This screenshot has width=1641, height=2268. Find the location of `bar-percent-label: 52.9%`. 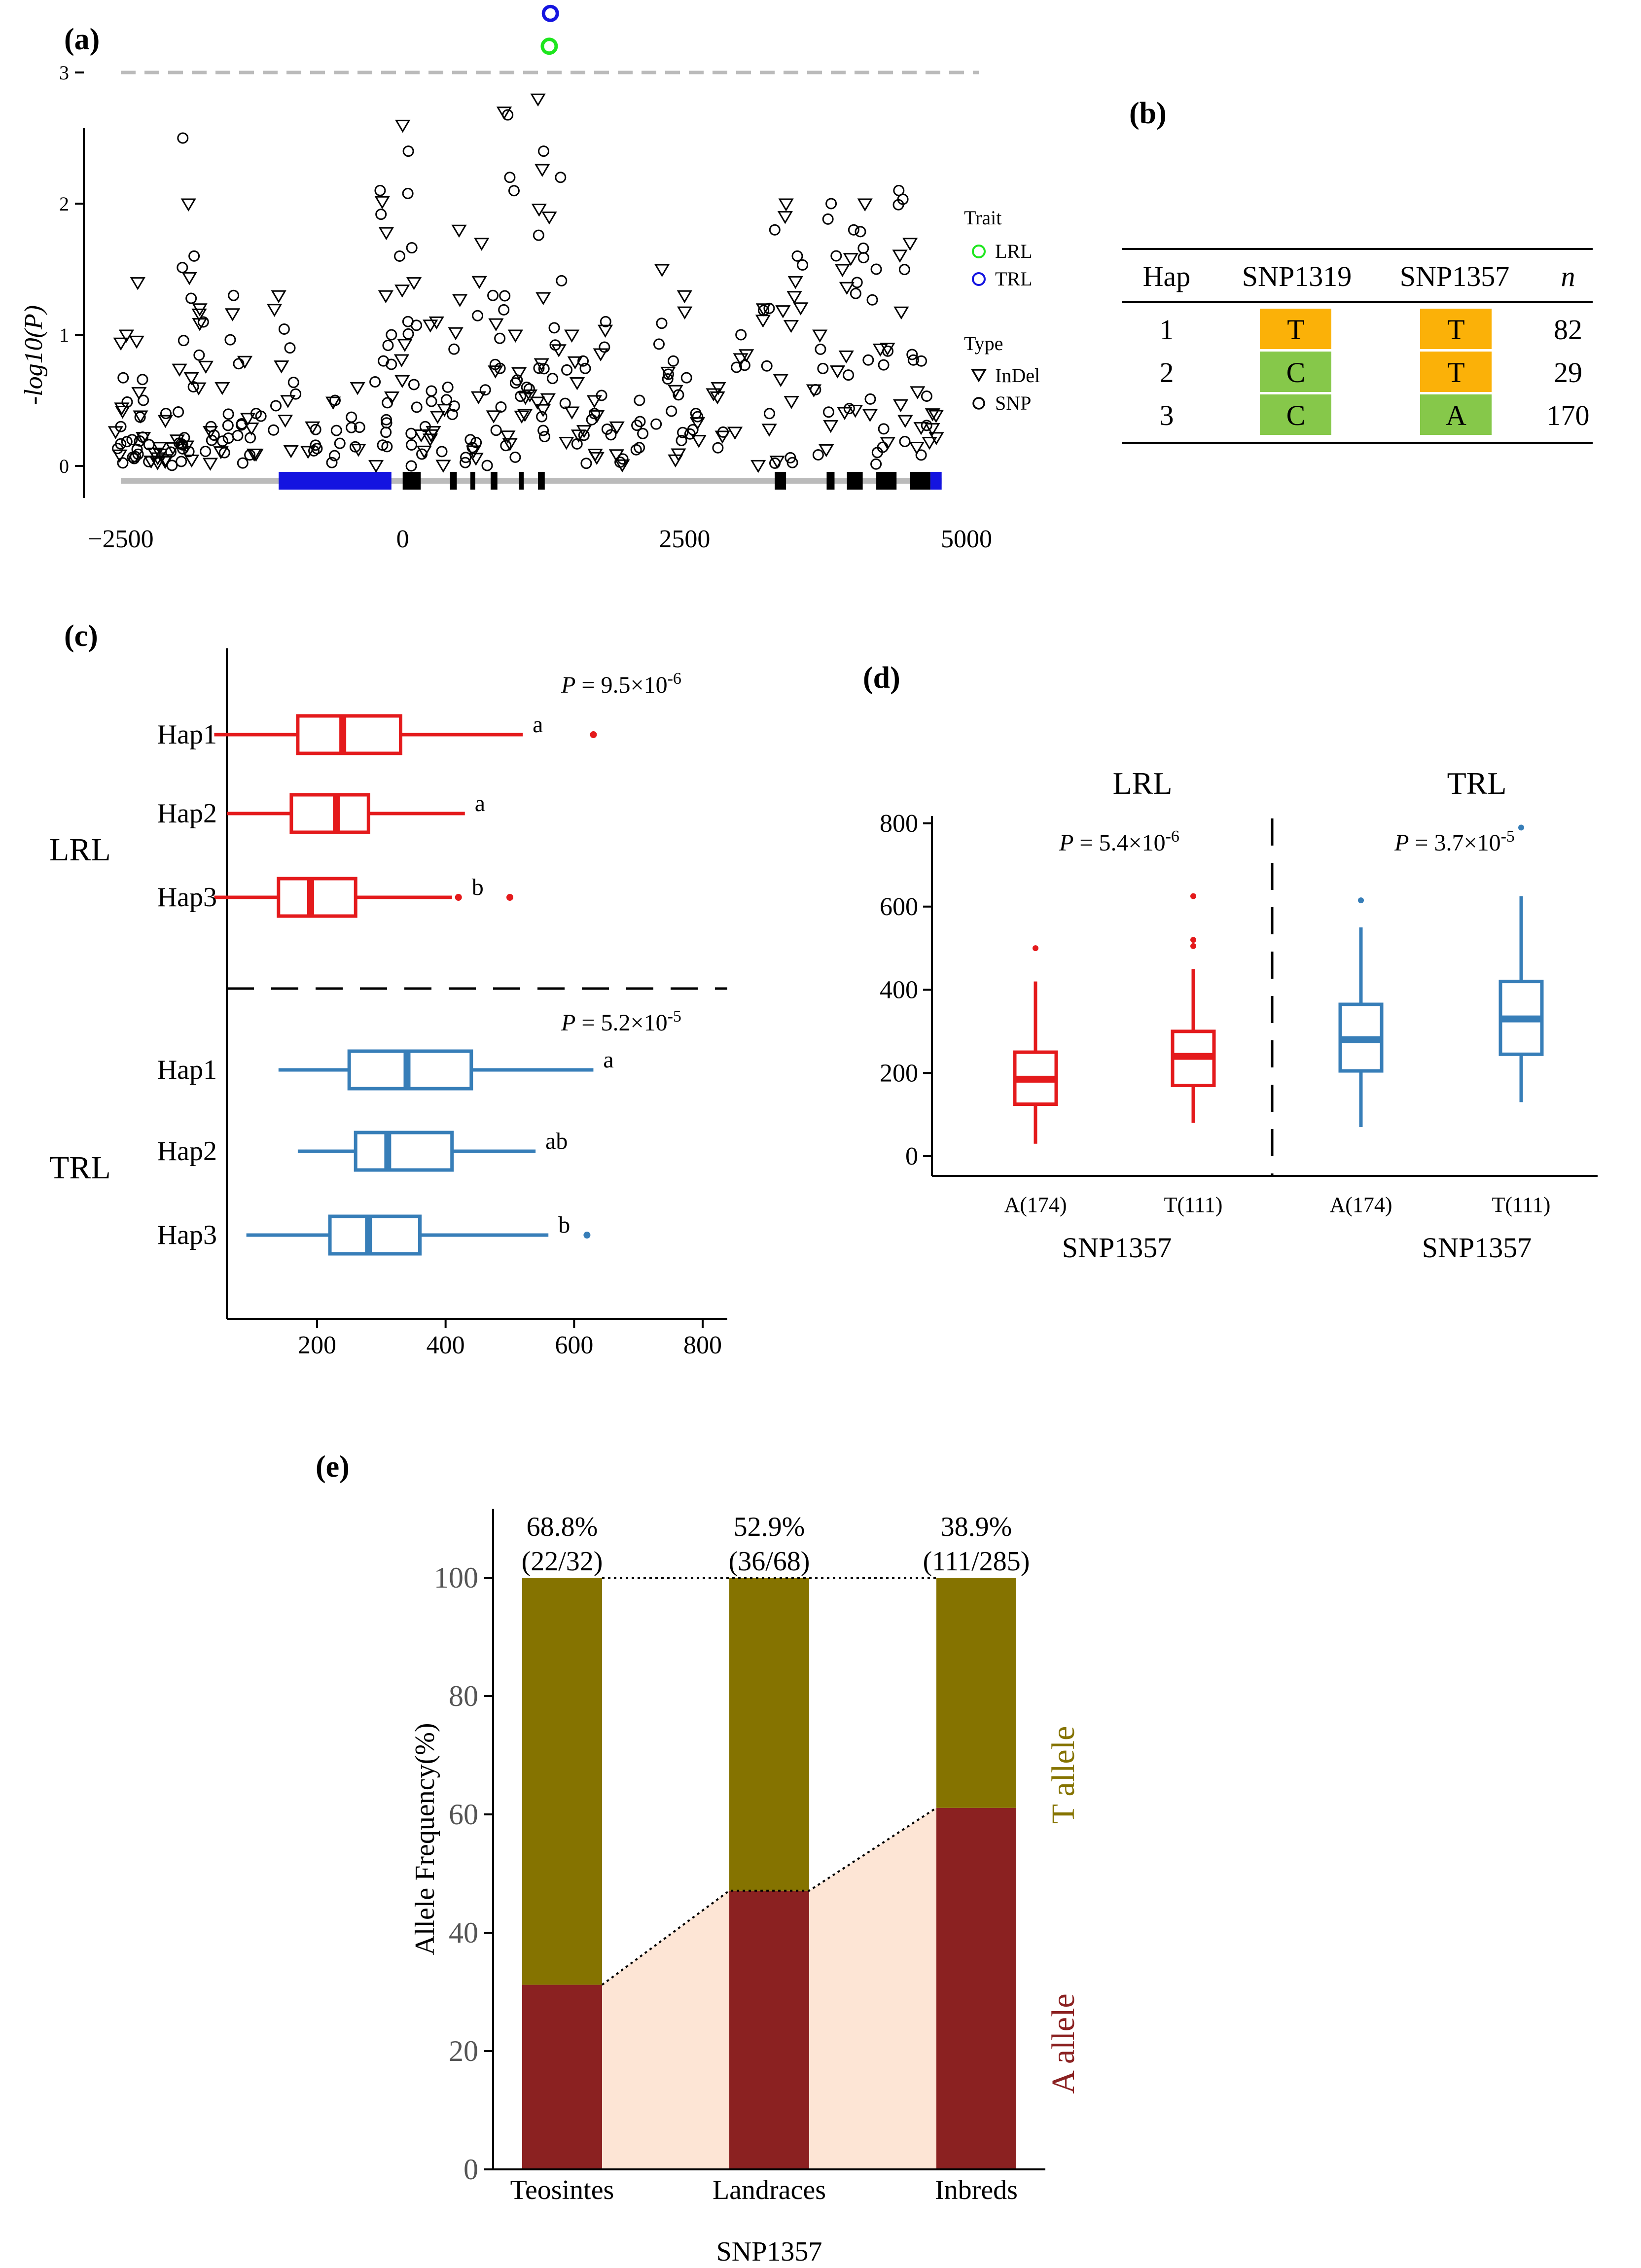

bar-percent-label: 52.9% is located at coordinates (769, 1527).